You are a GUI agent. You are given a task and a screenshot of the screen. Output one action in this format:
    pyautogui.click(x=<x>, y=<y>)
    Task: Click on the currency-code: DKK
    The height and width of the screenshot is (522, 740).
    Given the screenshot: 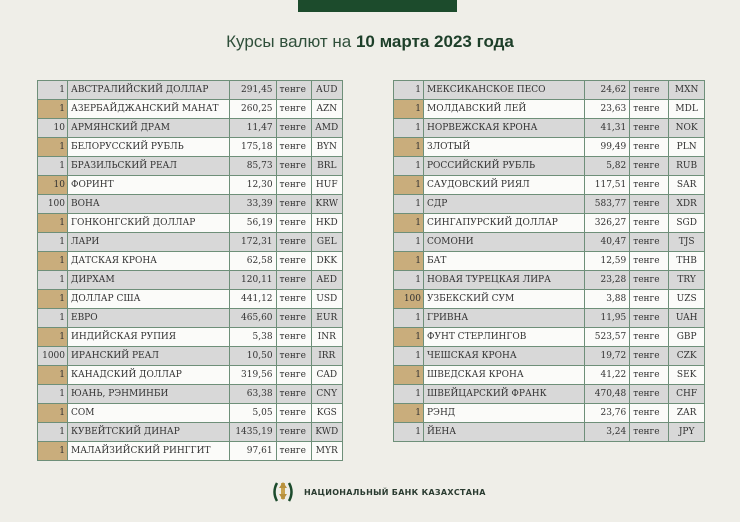 What is the action you would take?
    pyautogui.click(x=327, y=261)
    